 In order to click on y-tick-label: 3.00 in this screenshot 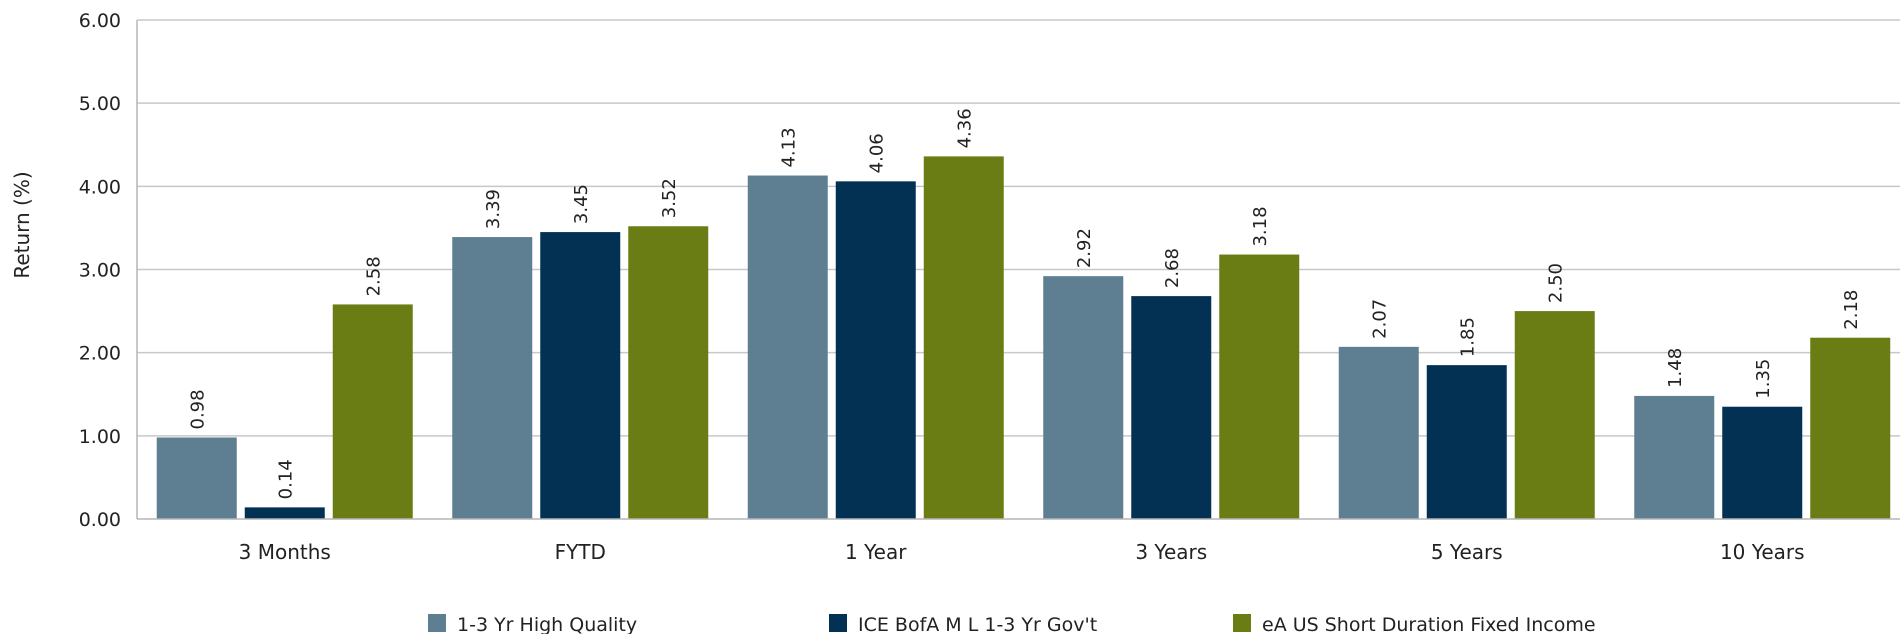, I will do `click(100, 271)`.